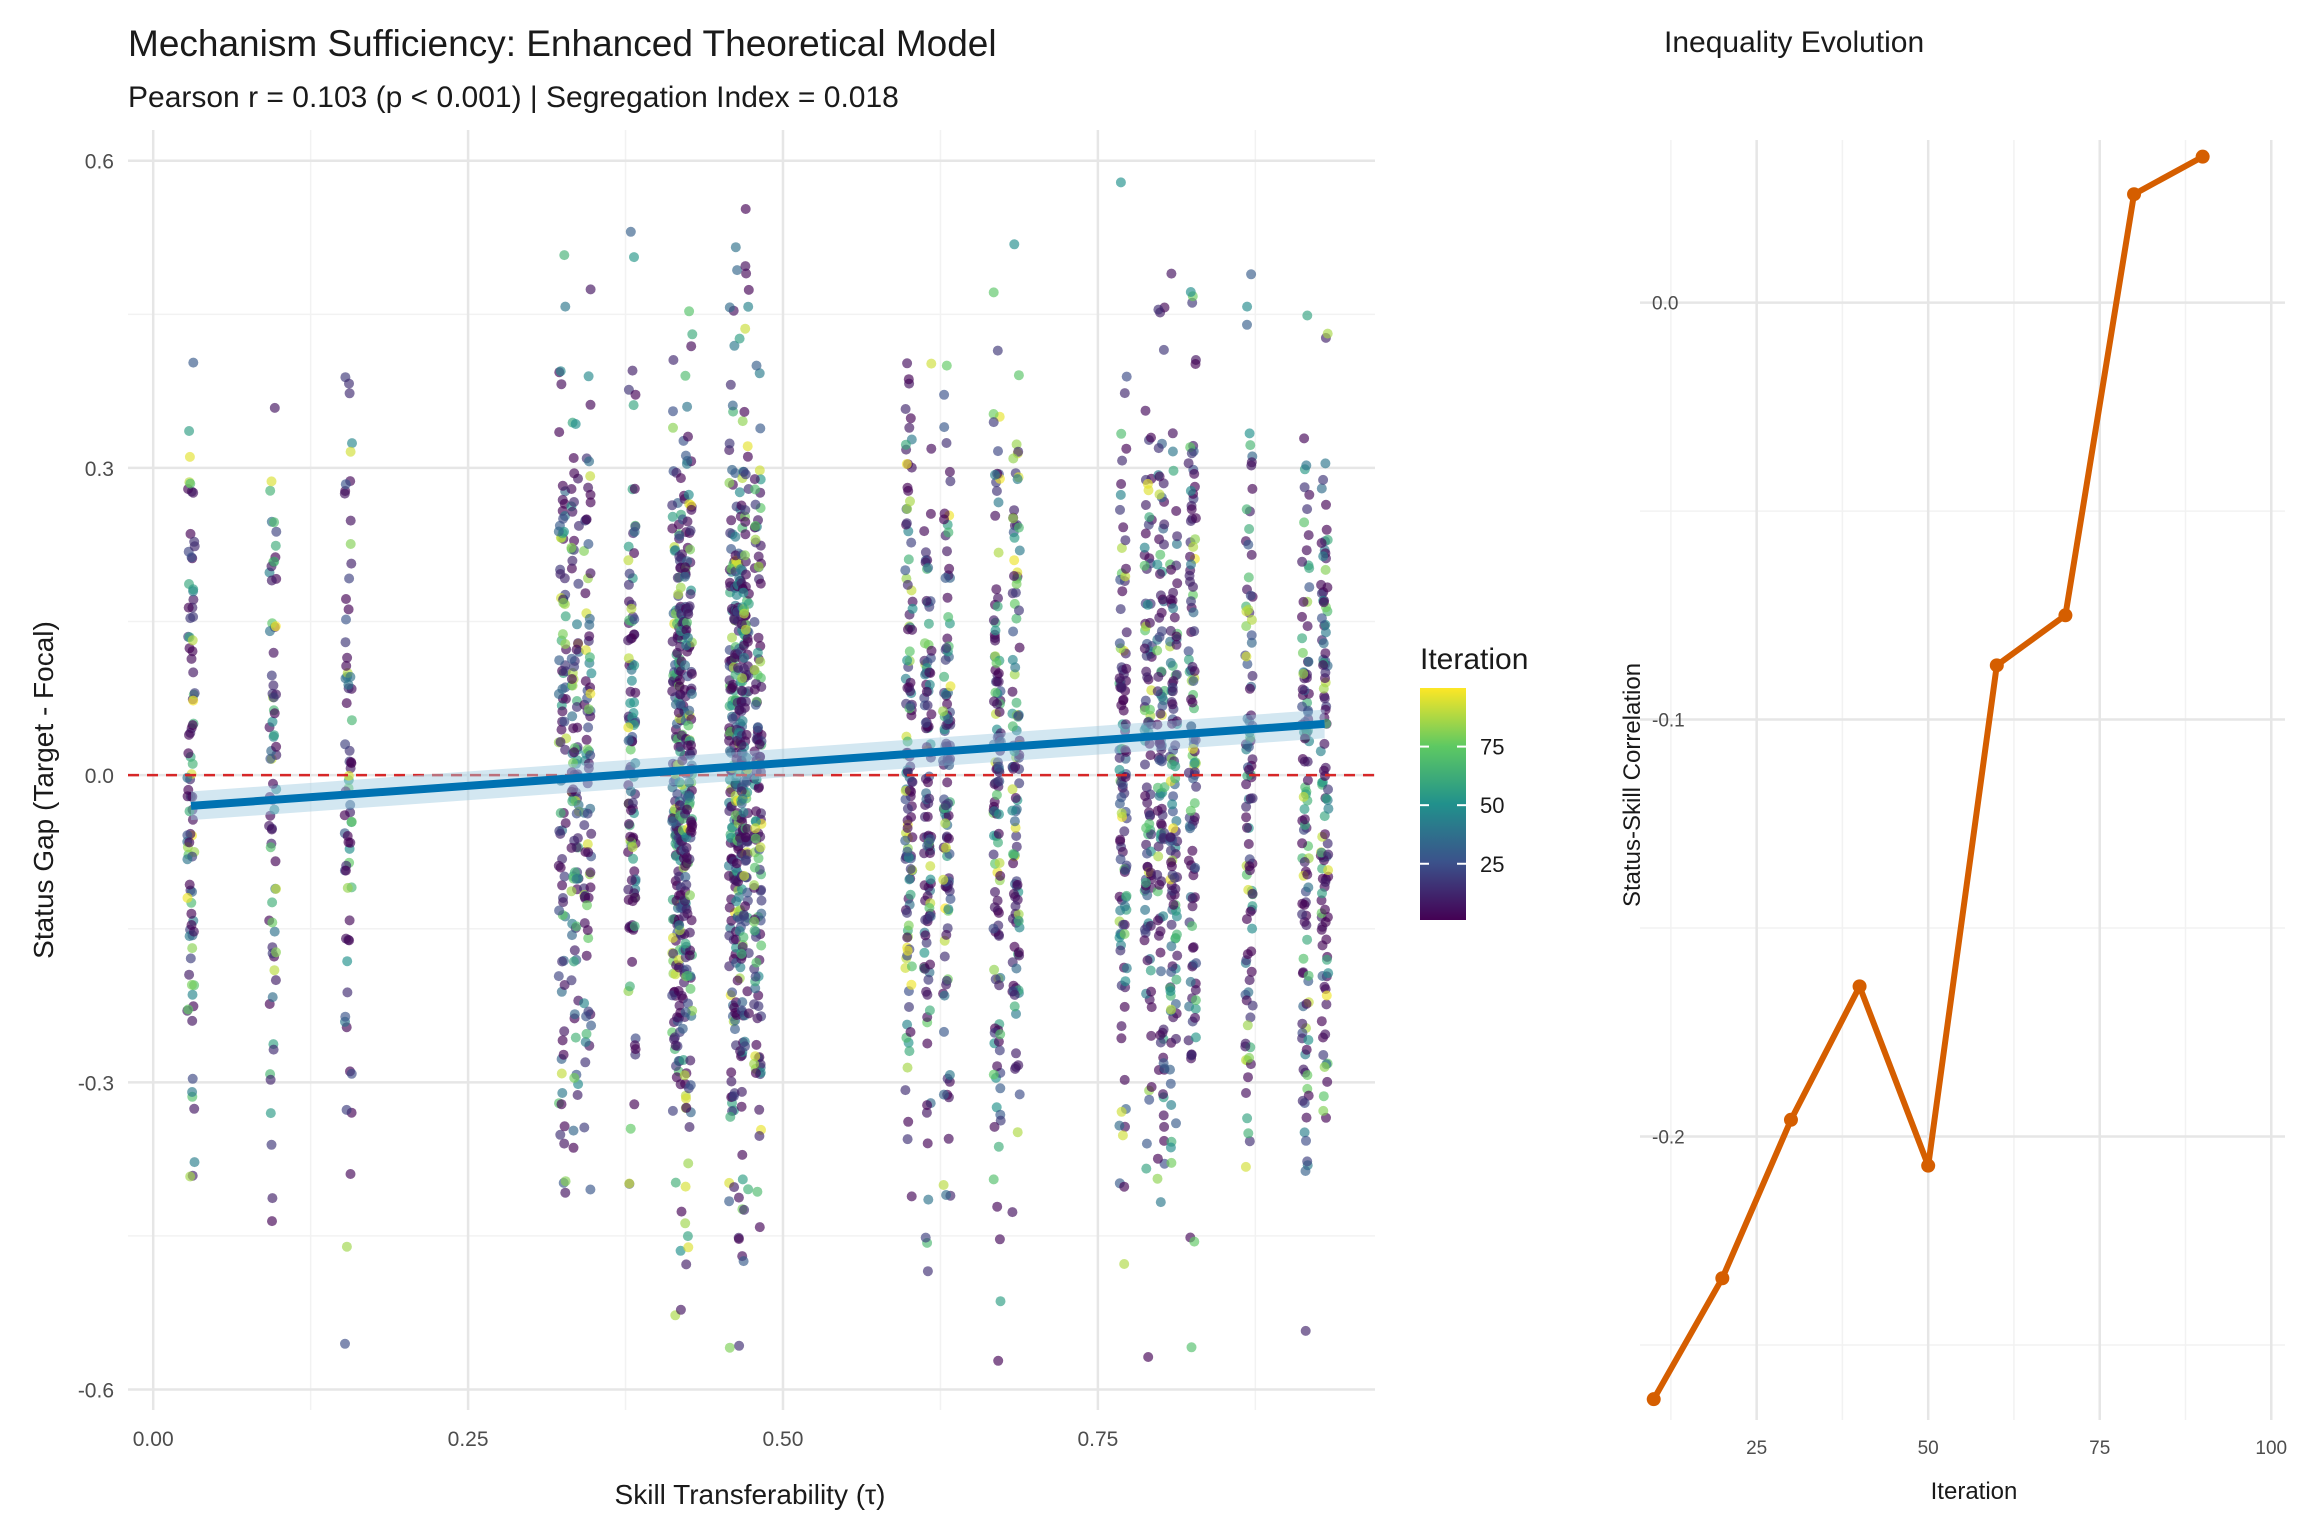  Describe the element at coordinates (99, 162) in the screenshot. I see `y-tick-label: 0.6` at that location.